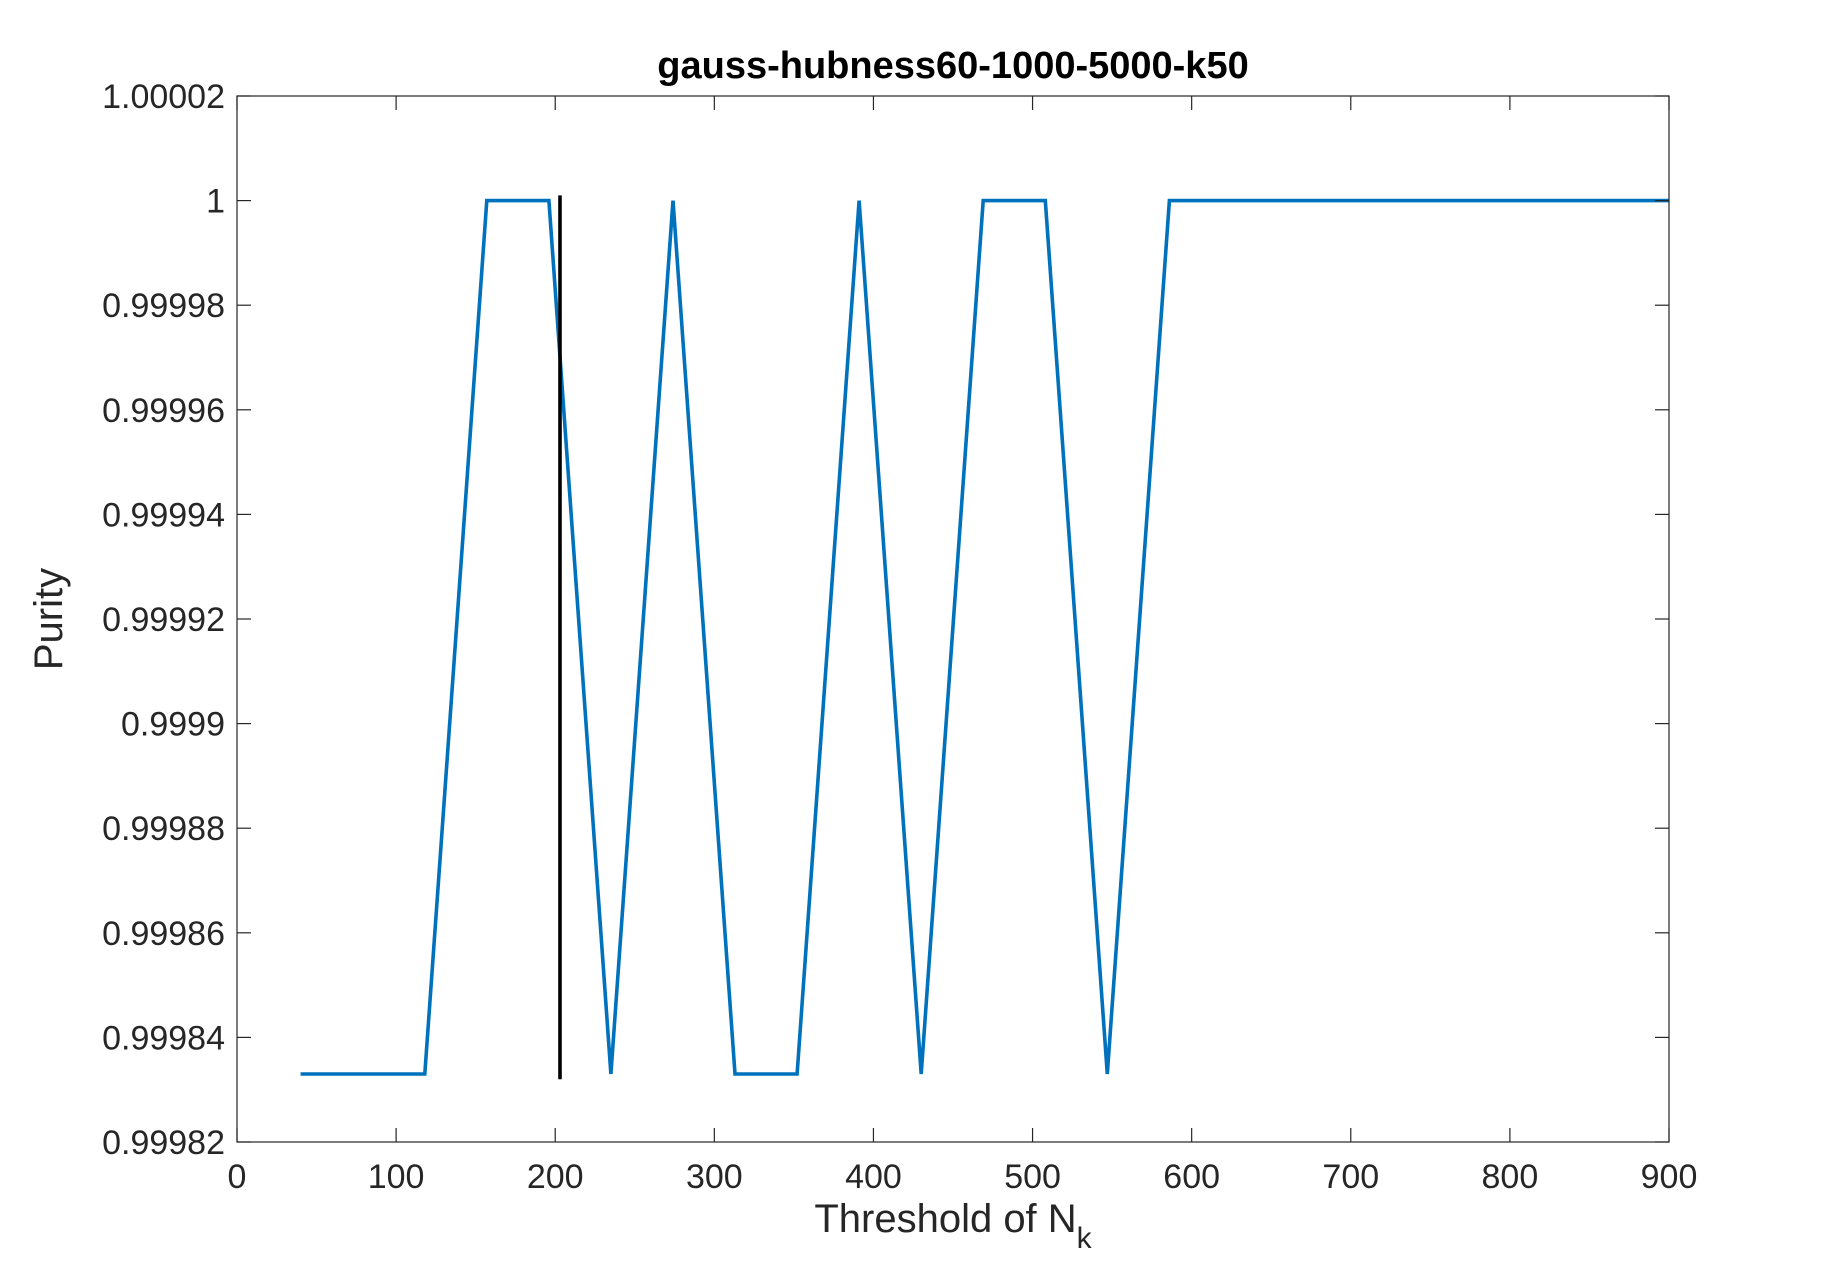  I want to click on y-tick-label: 0.9999, so click(173, 725).